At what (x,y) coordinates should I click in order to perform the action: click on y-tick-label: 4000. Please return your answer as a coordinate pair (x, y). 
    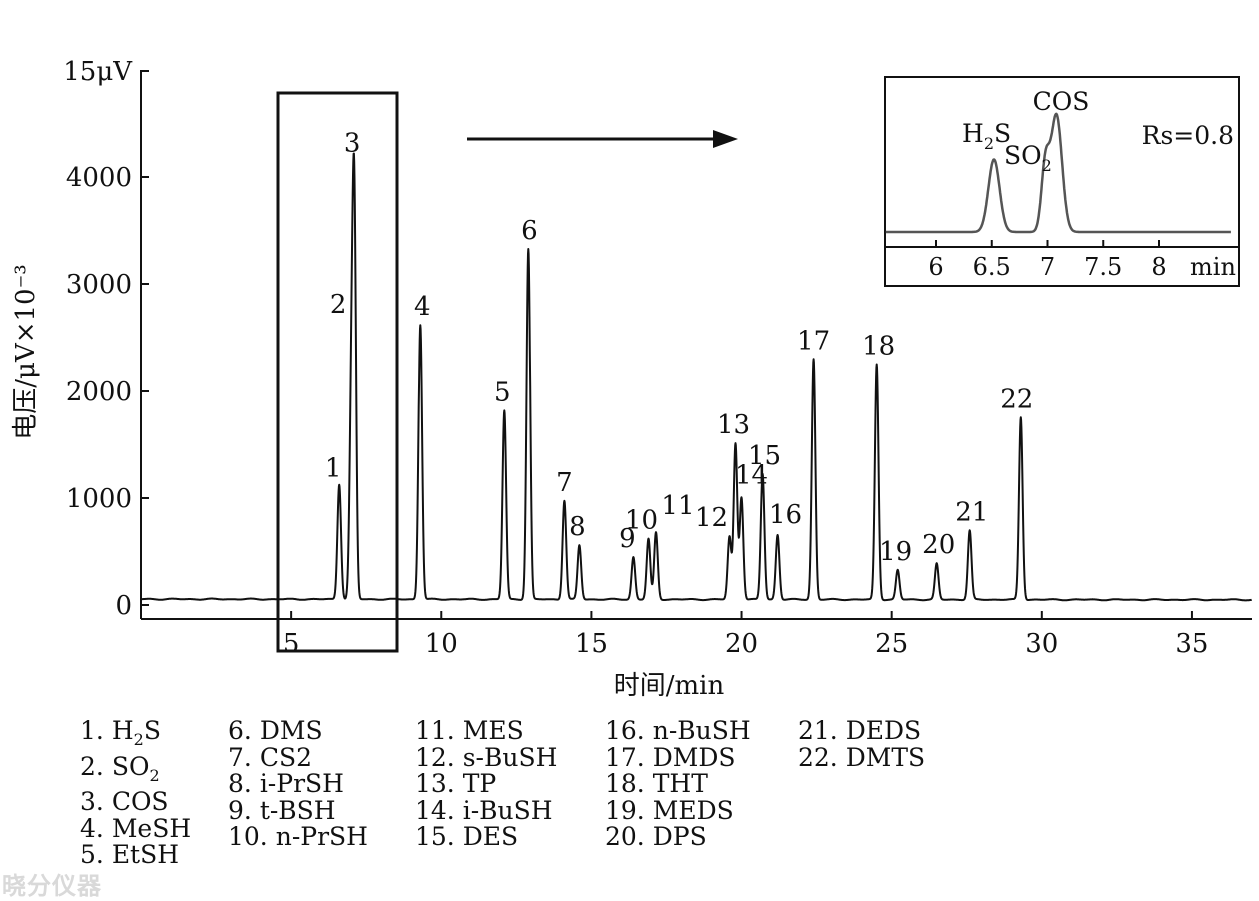
    Looking at the image, I should click on (99, 178).